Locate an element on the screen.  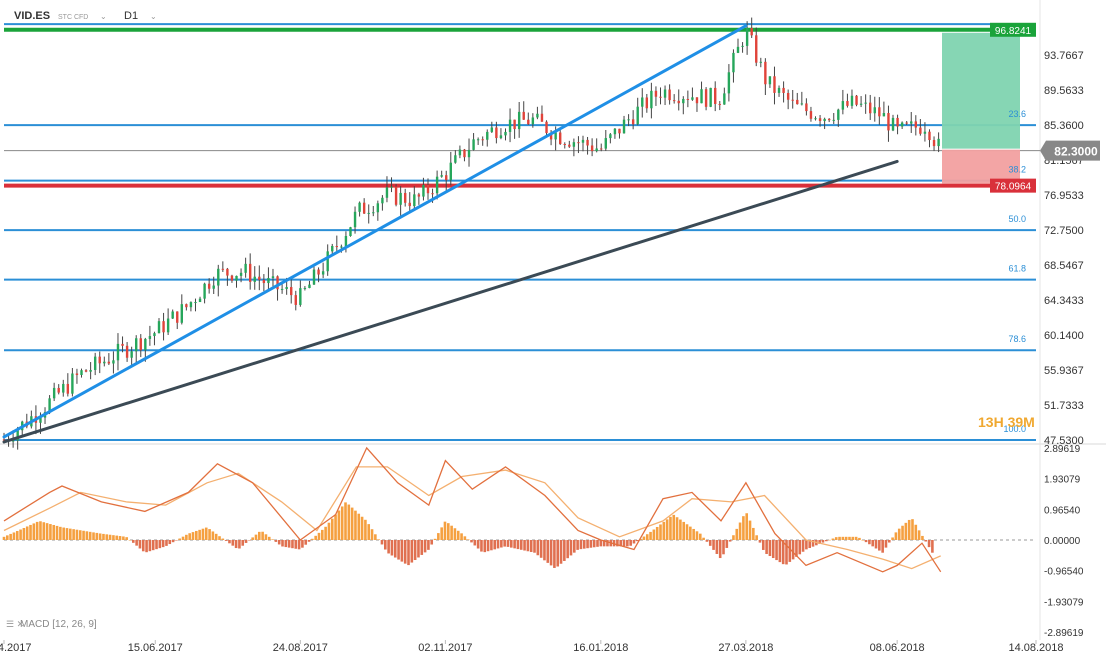
take_profit-price-tag is located at coordinates (1013, 29).